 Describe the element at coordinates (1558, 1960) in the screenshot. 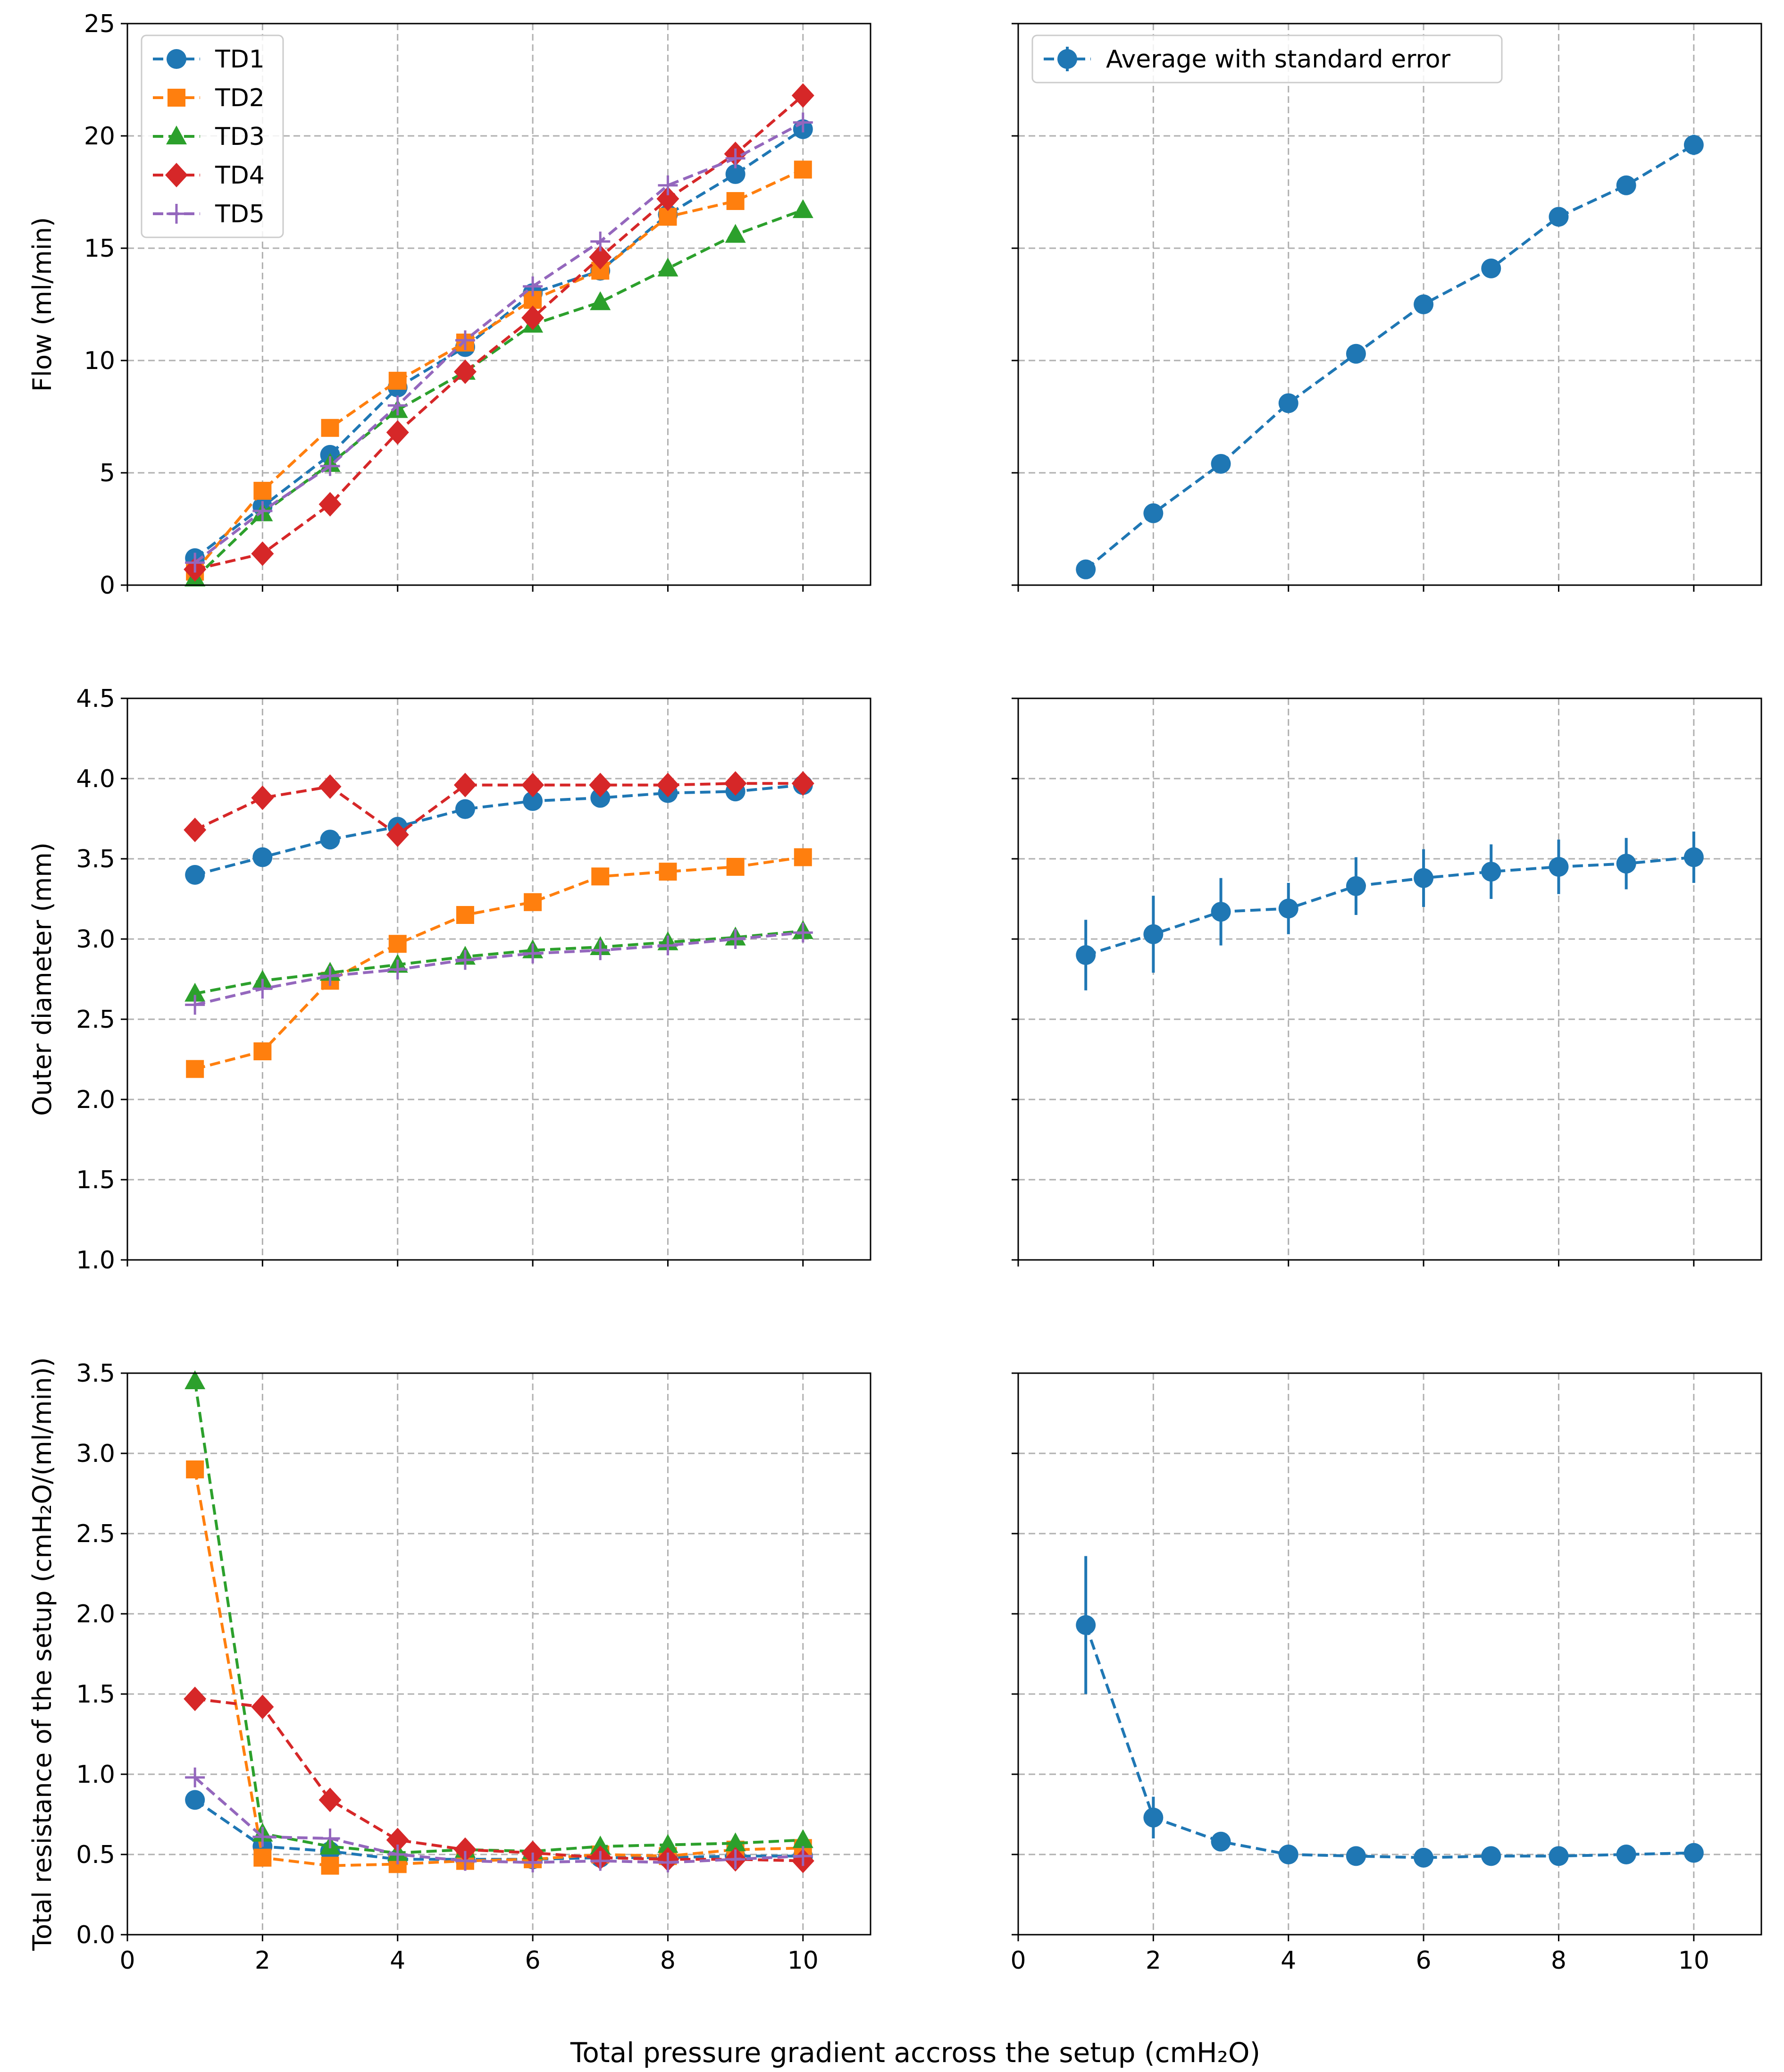

I see `x-tick-label: 8` at that location.